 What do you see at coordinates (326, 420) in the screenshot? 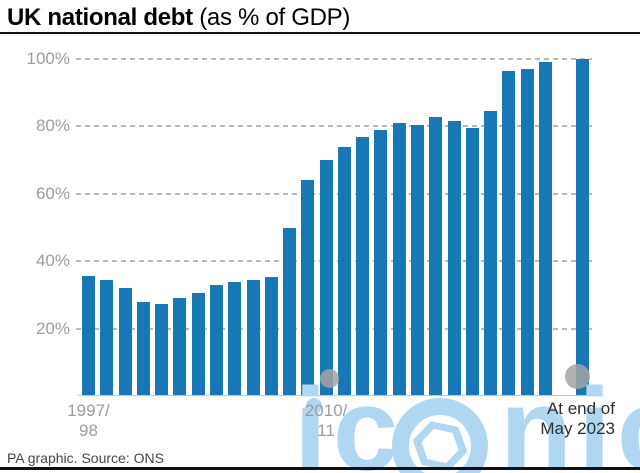
I see `x-axis-label-13: 2010/ 11` at bounding box center [326, 420].